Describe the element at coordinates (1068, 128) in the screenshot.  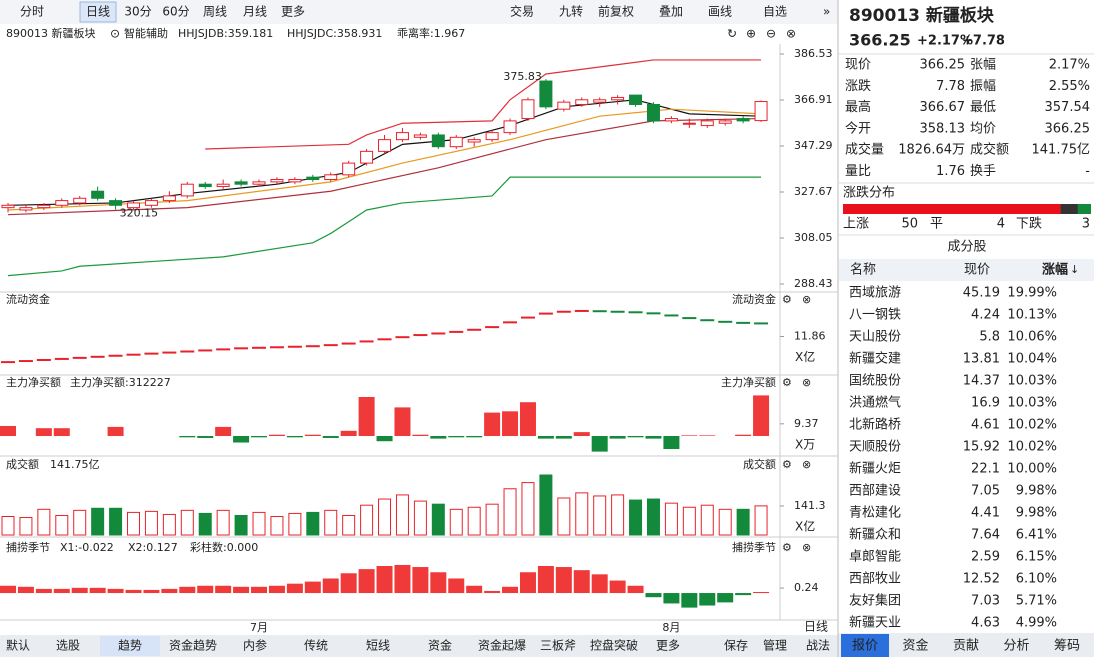
I see `quote-value: 366.25` at that location.